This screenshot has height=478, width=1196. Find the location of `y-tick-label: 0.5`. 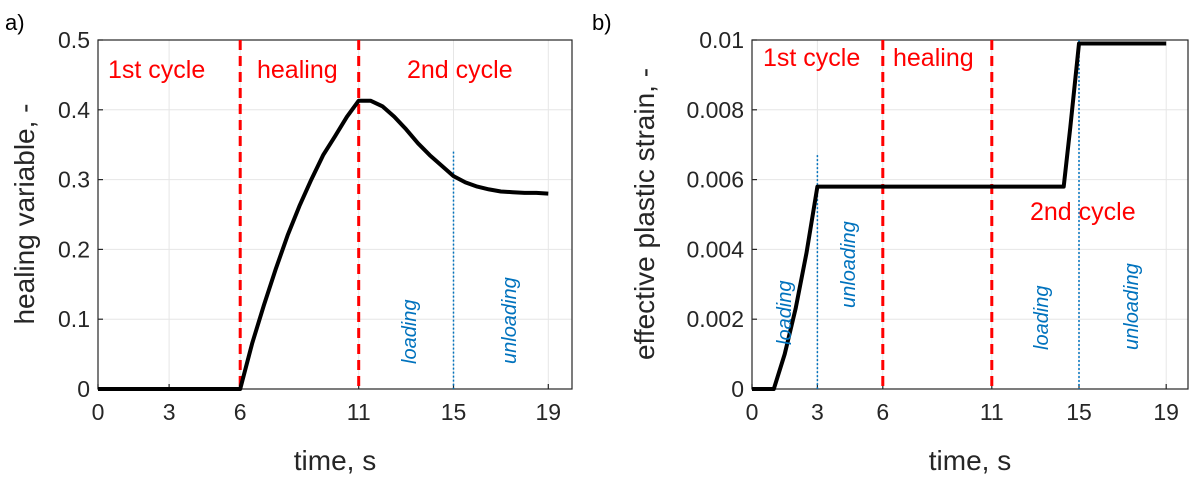

y-tick-label: 0.5 is located at coordinates (74, 40).